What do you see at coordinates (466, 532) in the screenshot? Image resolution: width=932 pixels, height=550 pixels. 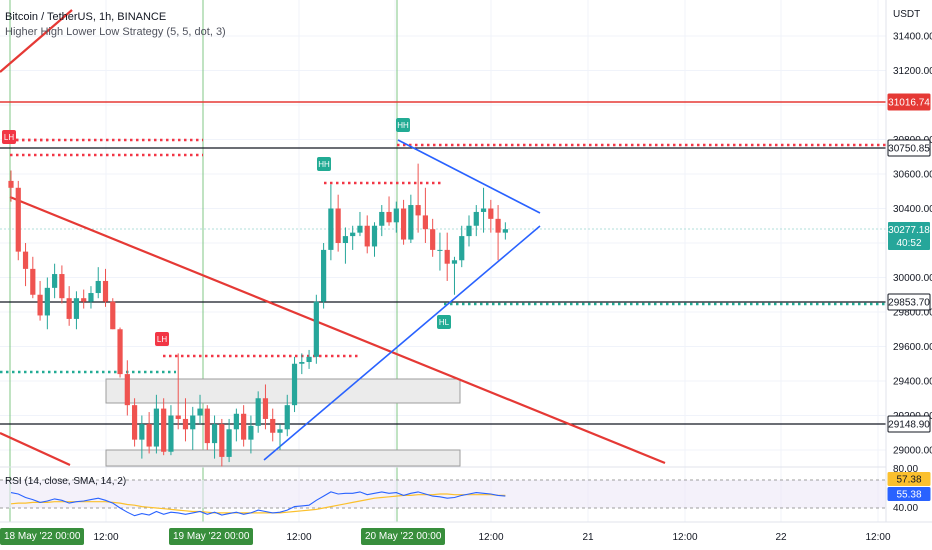 I see `time-axis: 12:00 12:00 12:00 21 12:00 22 12:00` at bounding box center [466, 532].